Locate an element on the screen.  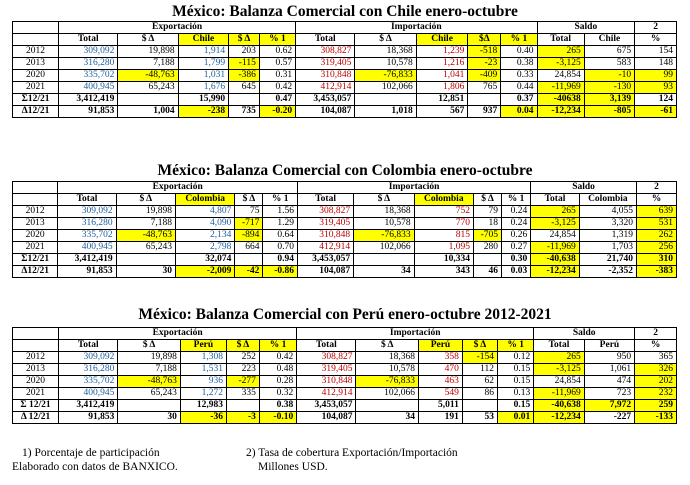
table-cell: -705 is located at coordinates (487, 235).